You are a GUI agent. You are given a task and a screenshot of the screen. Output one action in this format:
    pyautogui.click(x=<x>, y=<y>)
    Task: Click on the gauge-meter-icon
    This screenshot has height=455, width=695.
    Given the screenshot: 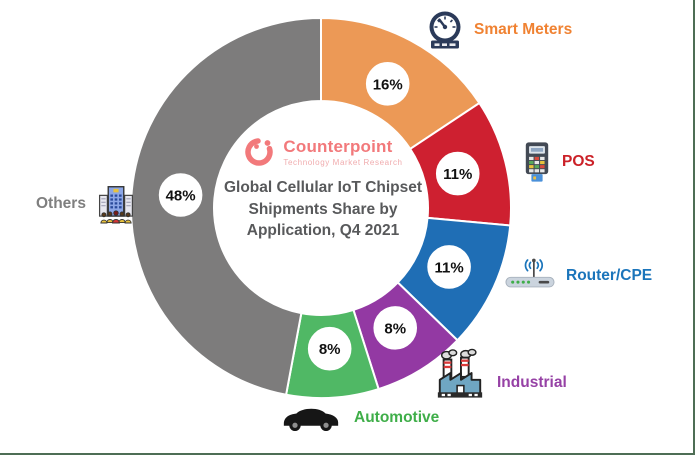 What is the action you would take?
    pyautogui.click(x=445, y=30)
    